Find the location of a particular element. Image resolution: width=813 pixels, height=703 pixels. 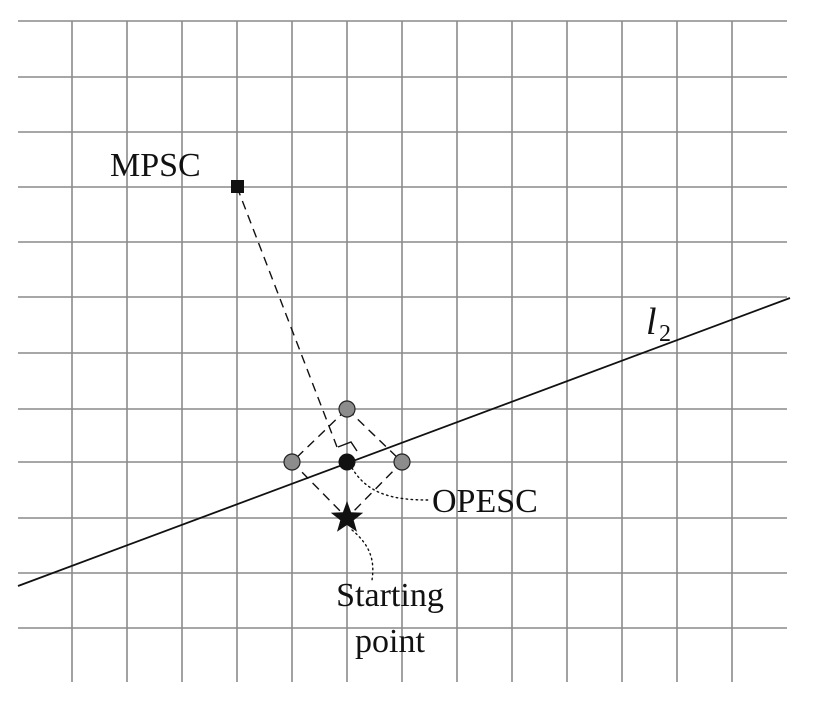

mpsc-label: MPSC is located at coordinates (155, 165).